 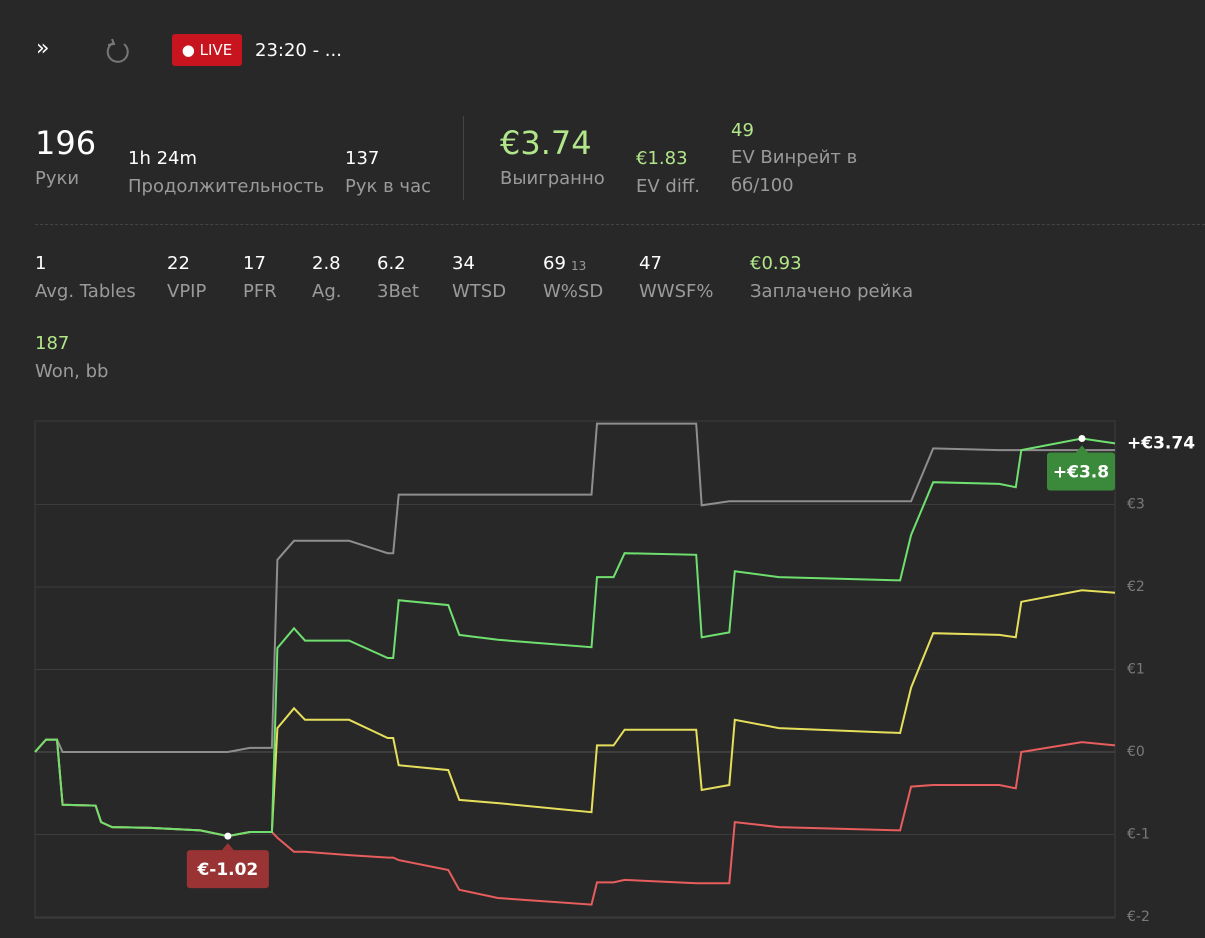 I want to click on stat-sub: 13, so click(x=579, y=266).